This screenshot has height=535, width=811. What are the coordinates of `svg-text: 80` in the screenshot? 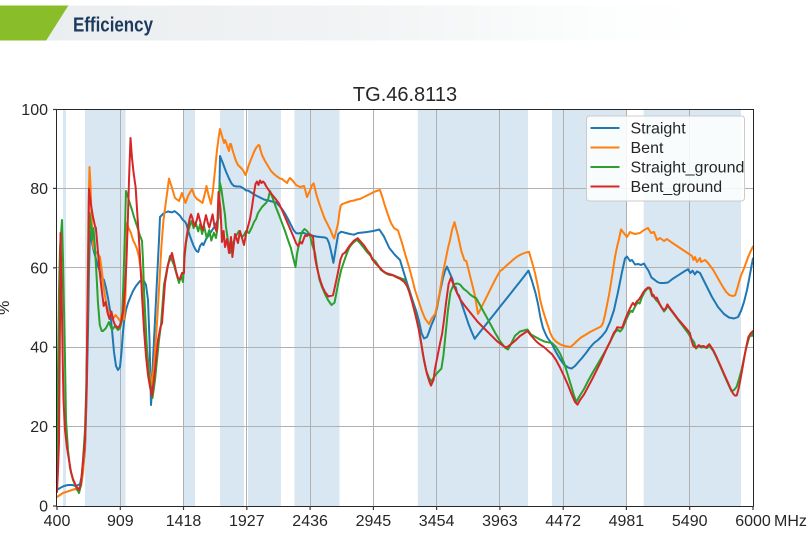 It's located at (39, 189).